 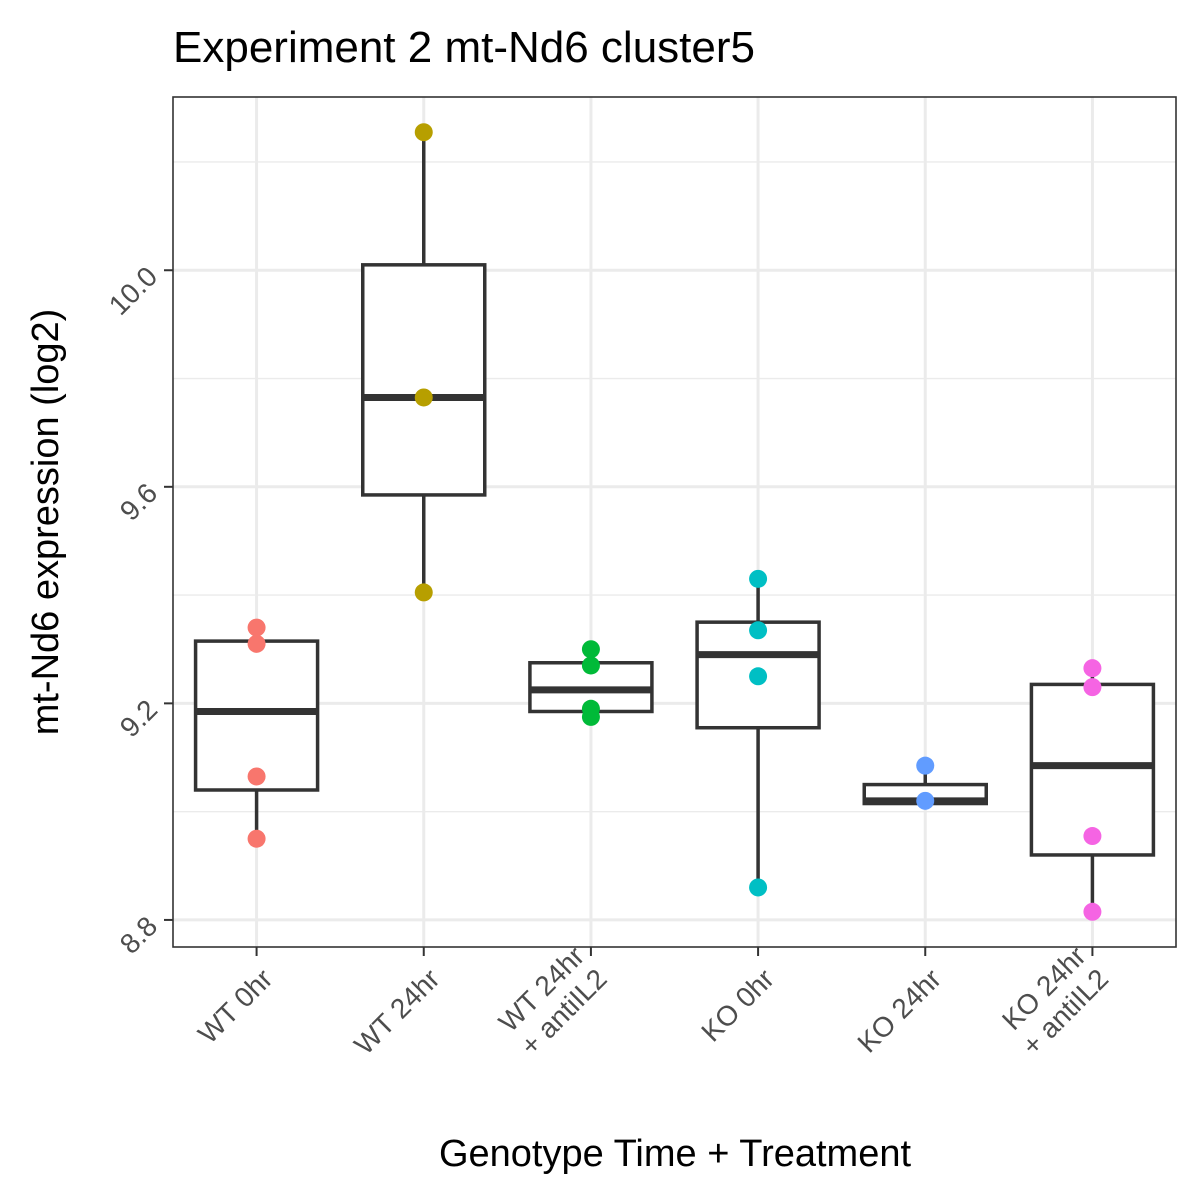 I want to click on x-axis-title: Genotype Time + Treatment, so click(x=675, y=1154).